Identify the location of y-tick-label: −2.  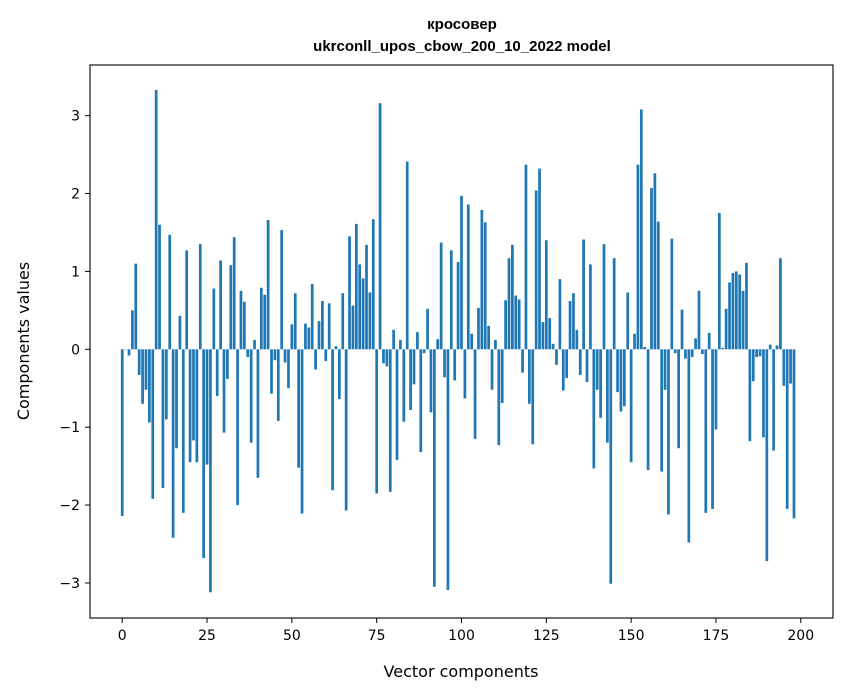
(69, 506).